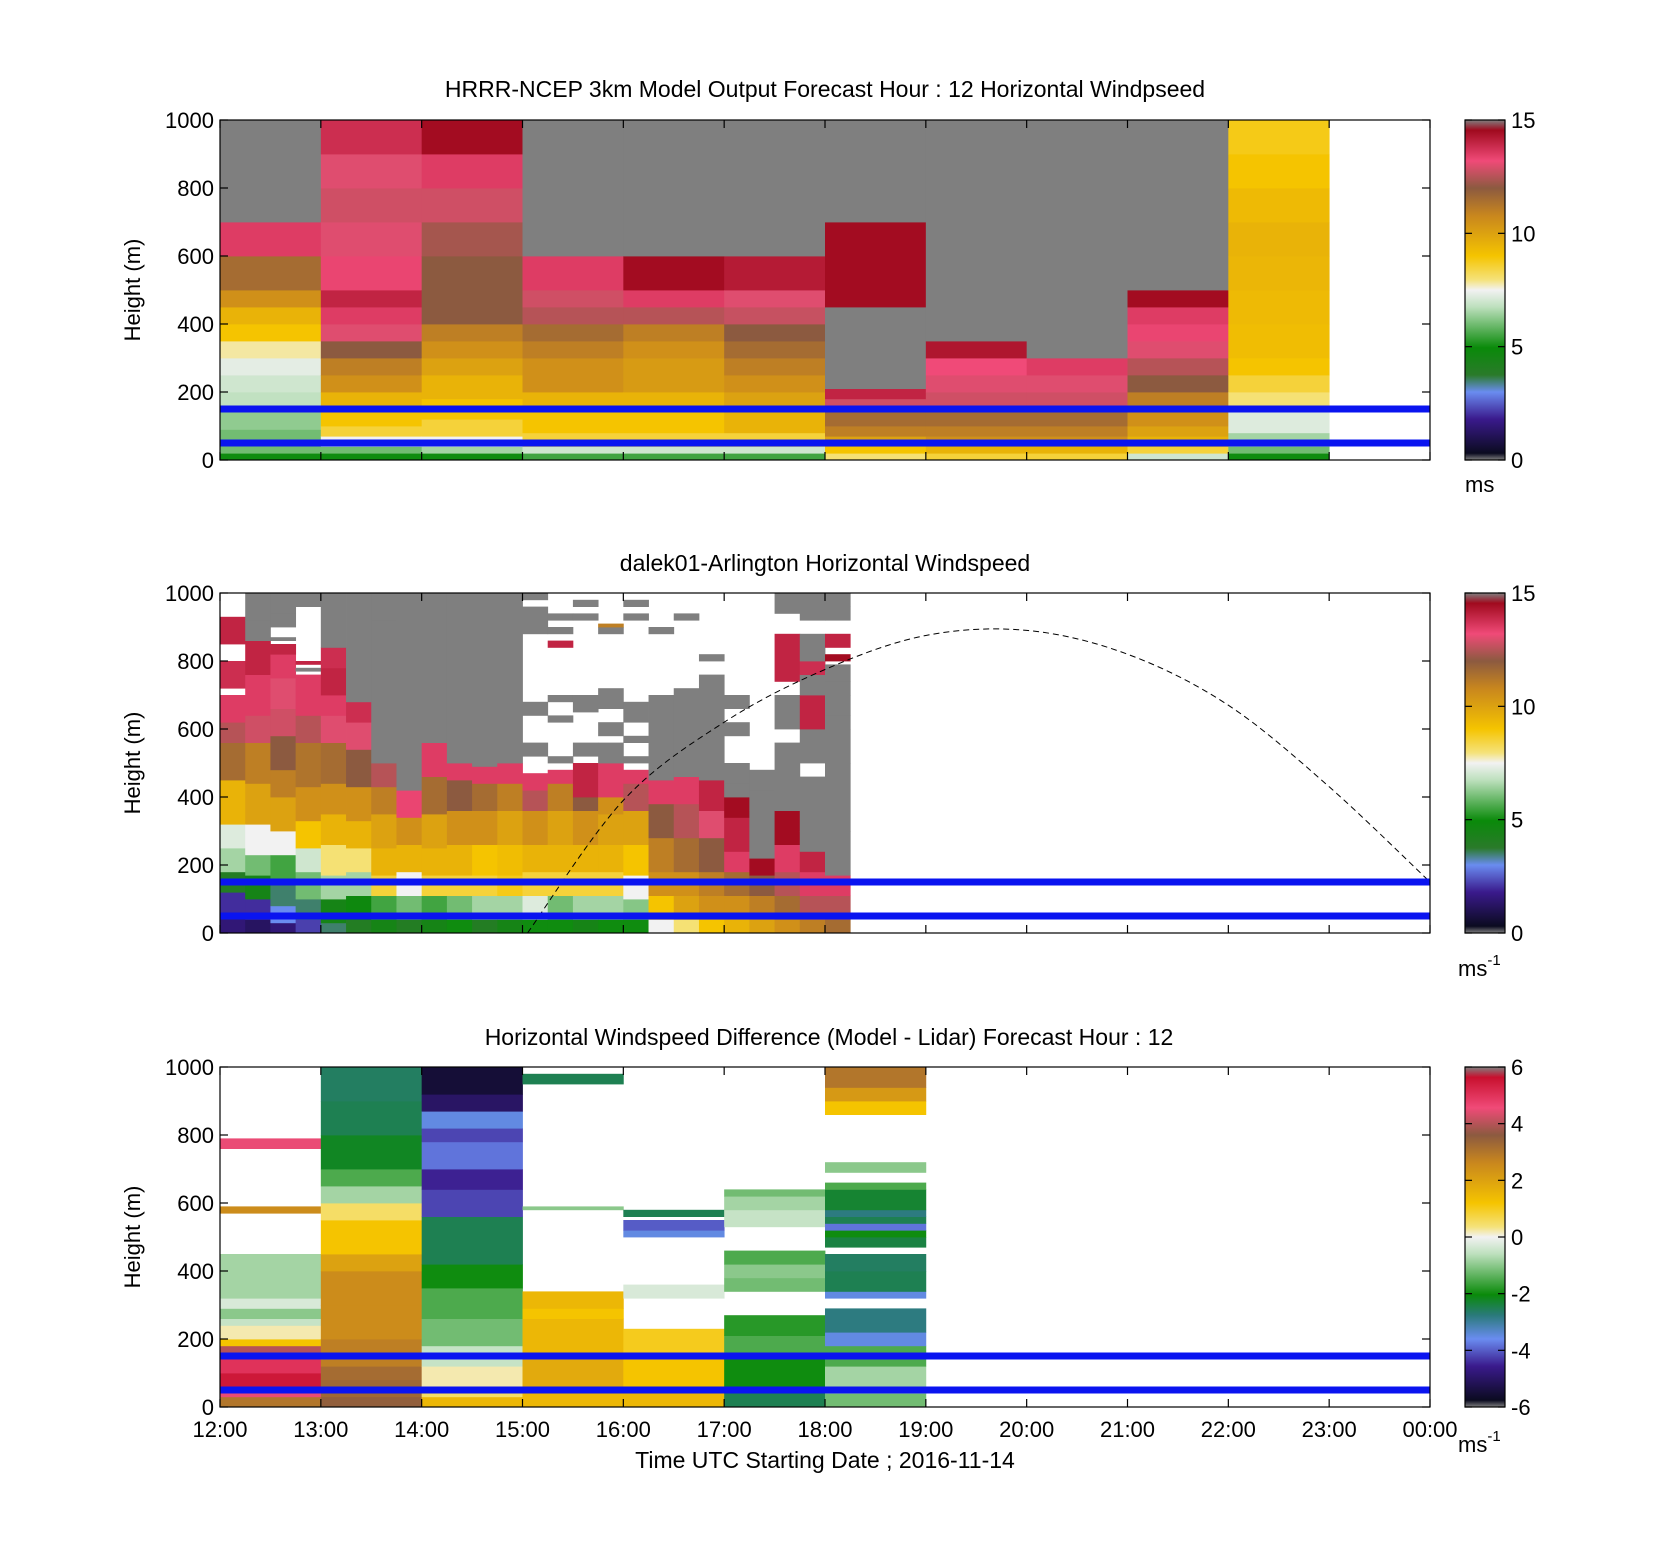 The image size is (1680, 1561). Describe the element at coordinates (1521, 1294) in the screenshot. I see `colorbar-tick-label: -2` at that location.